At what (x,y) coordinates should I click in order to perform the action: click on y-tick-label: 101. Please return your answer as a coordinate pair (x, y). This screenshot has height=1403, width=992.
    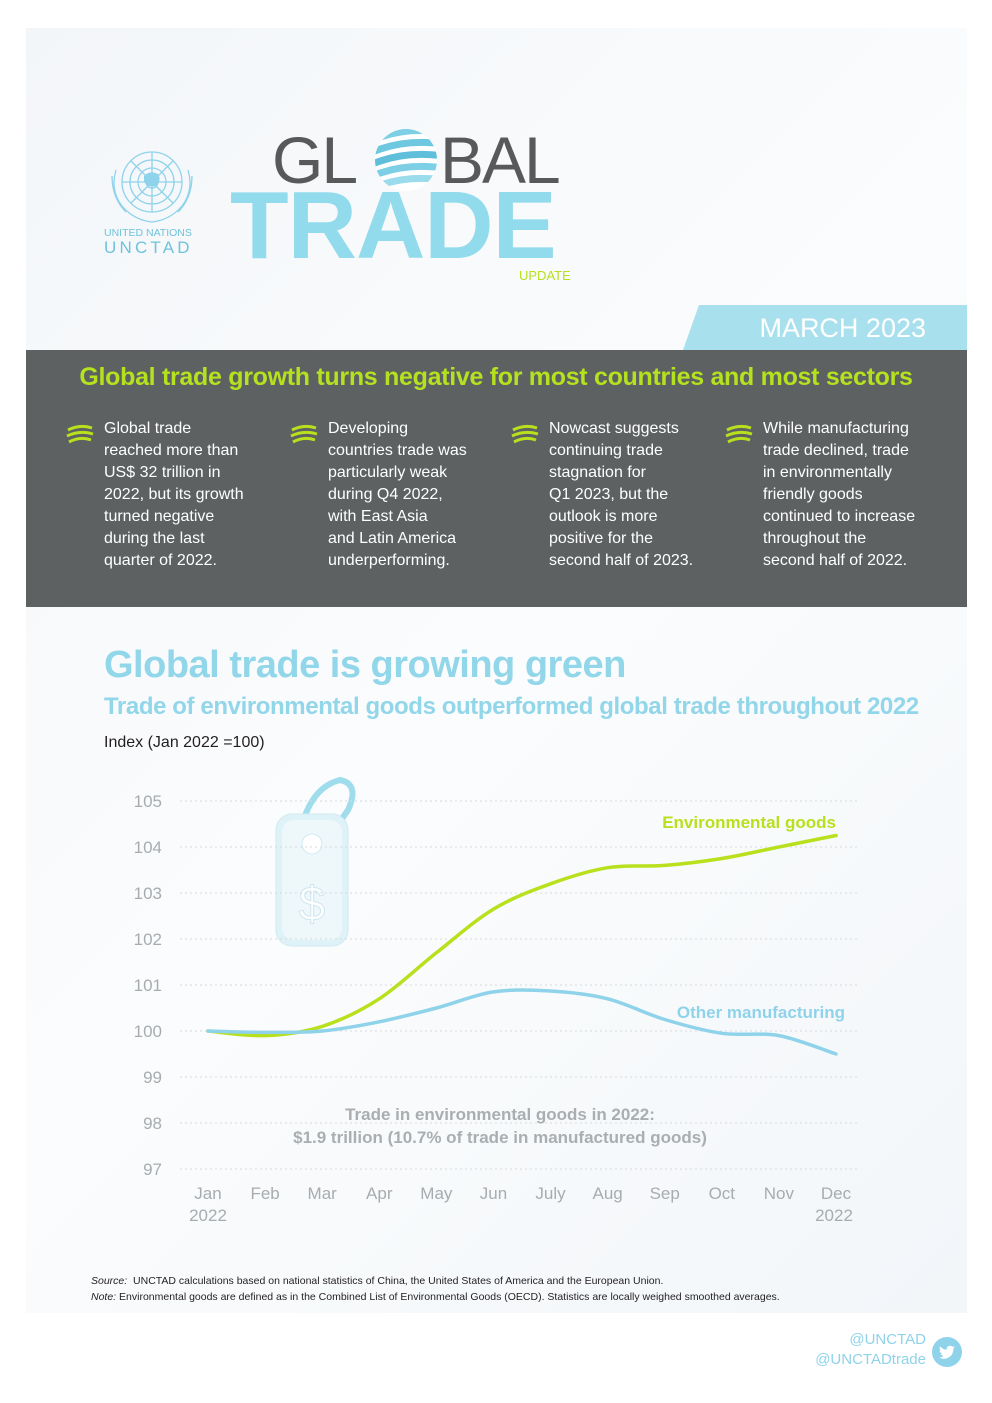
    Looking at the image, I should click on (148, 985).